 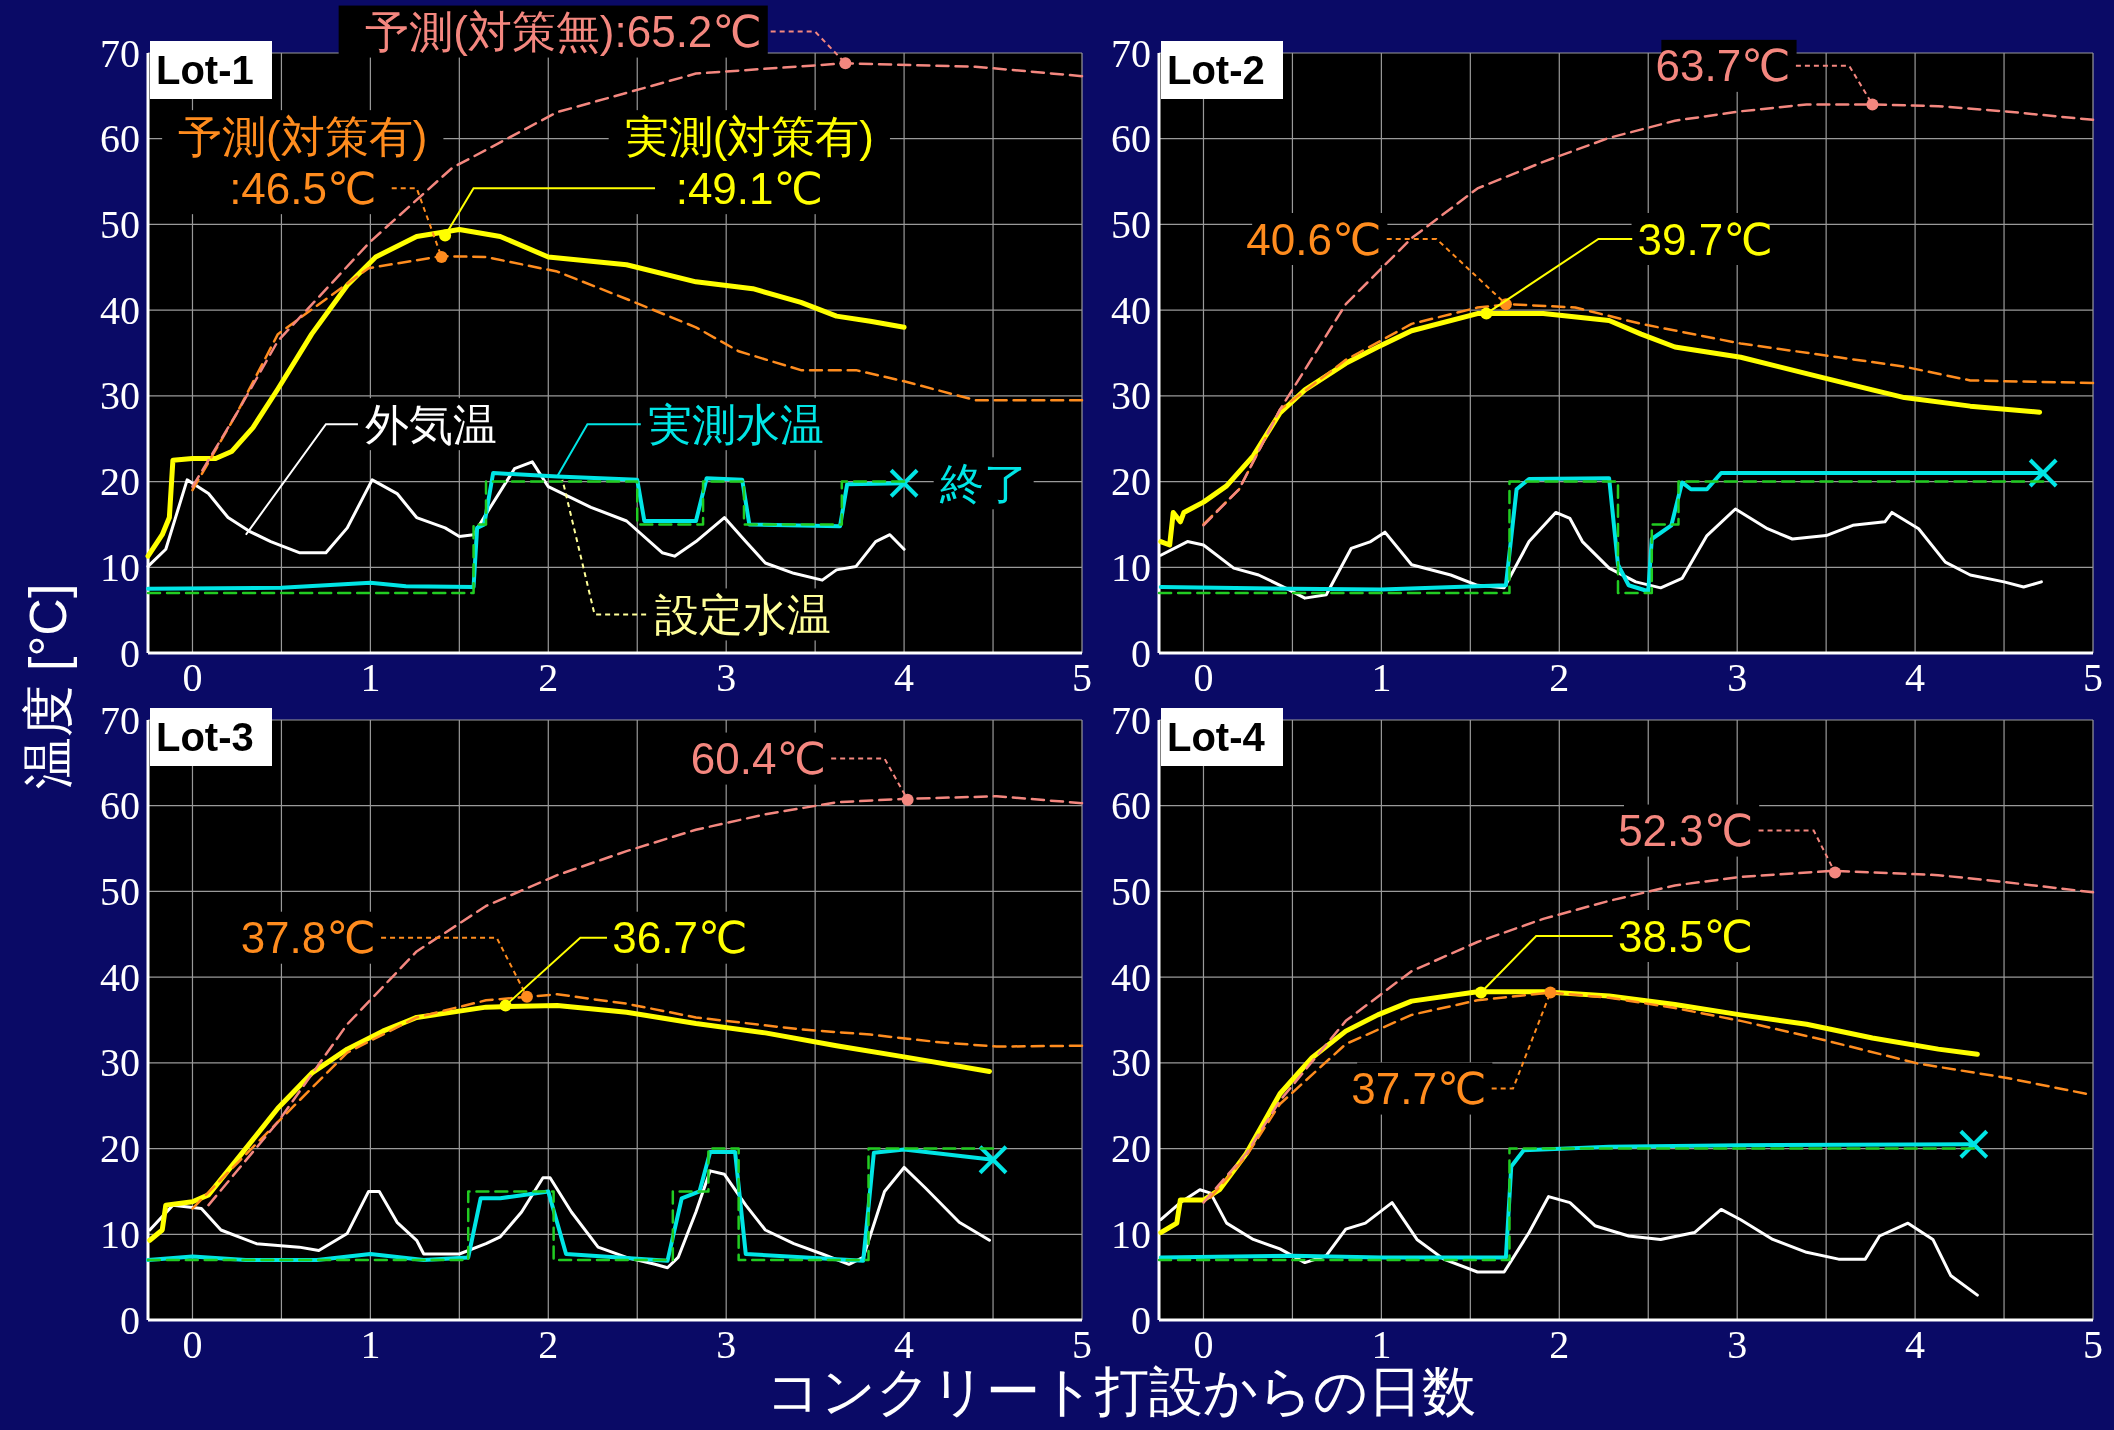 What do you see at coordinates (308, 938) in the screenshot?
I see `annotation: 37.8℃` at bounding box center [308, 938].